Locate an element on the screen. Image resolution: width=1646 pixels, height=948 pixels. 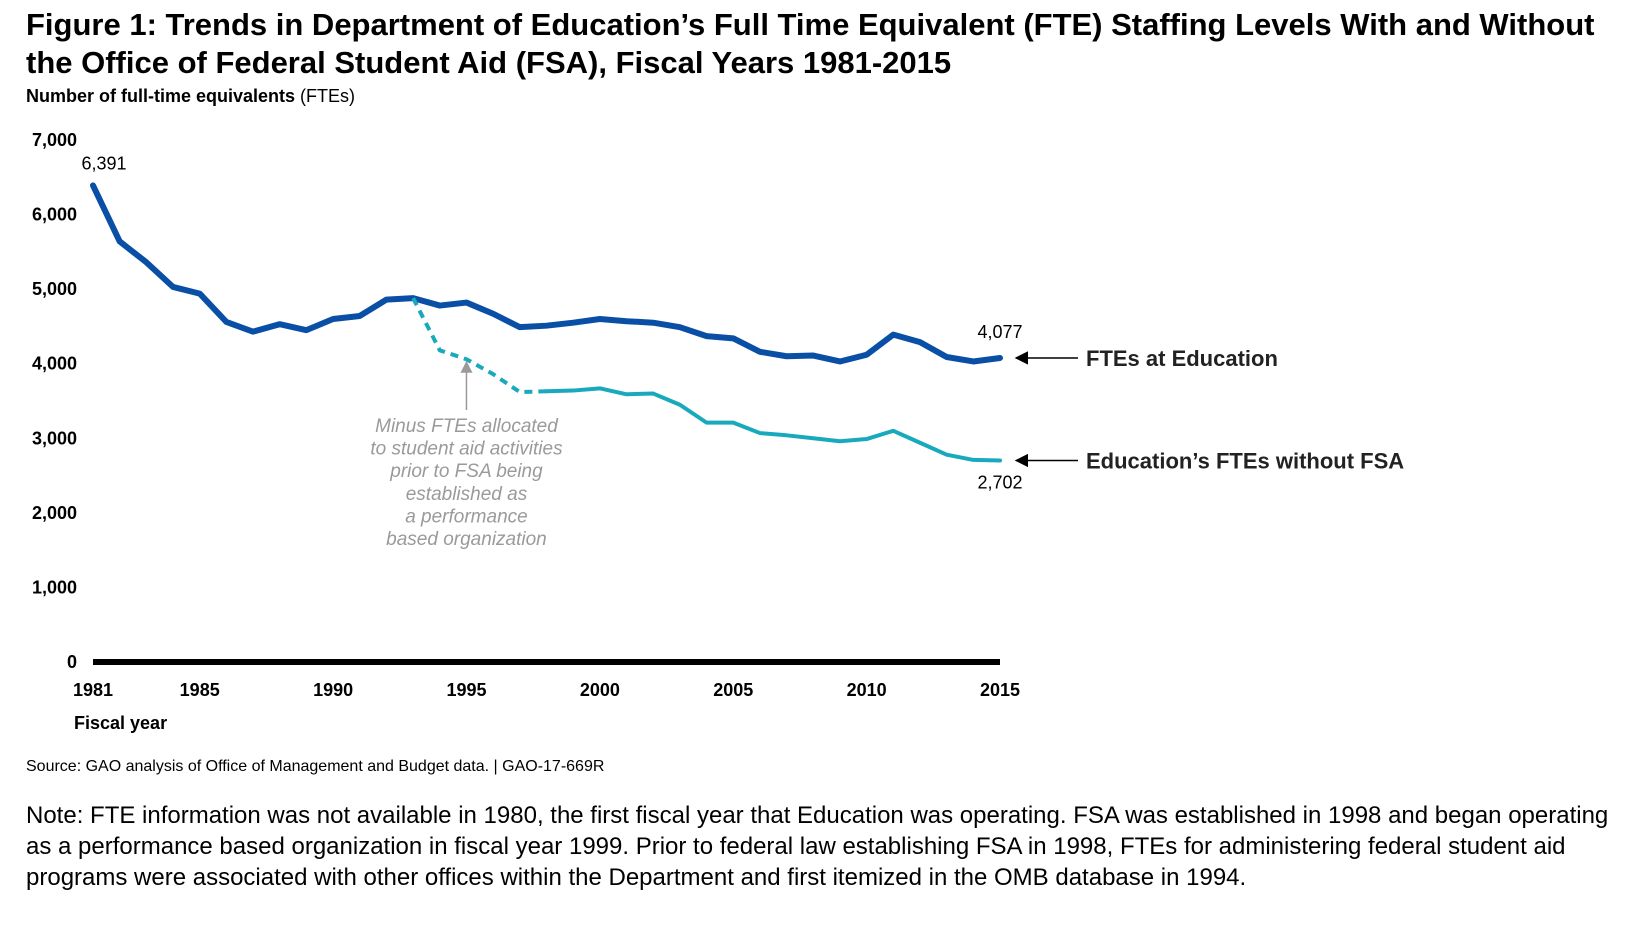
y-axis-unit-label: Number of full-time equivalents (FTEs) is located at coordinates (190, 96).